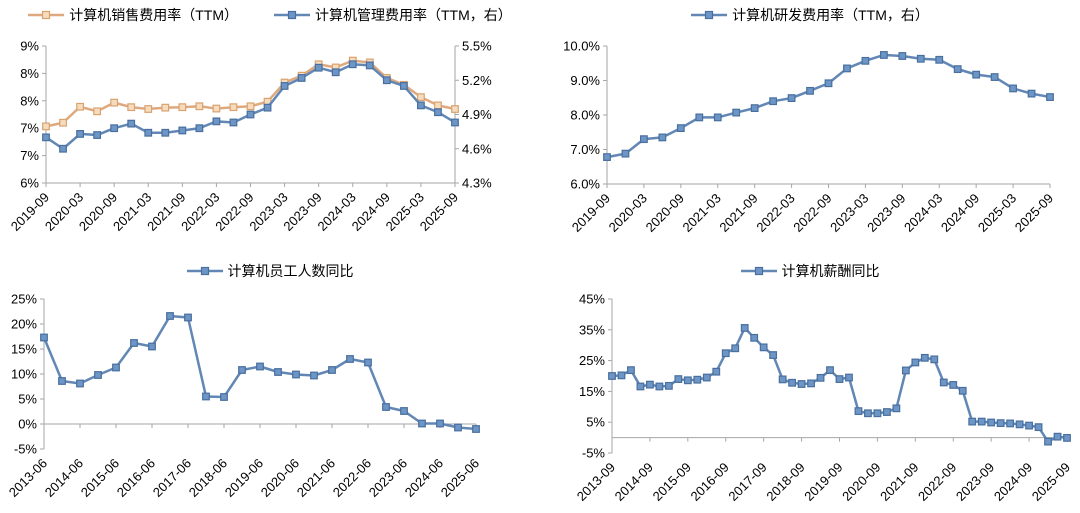 Image resolution: width=1080 pixels, height=513 pixels. Describe the element at coordinates (830, 15) in the screenshot. I see `legend-label: 计算机研发费用率（TTM，右）` at that location.